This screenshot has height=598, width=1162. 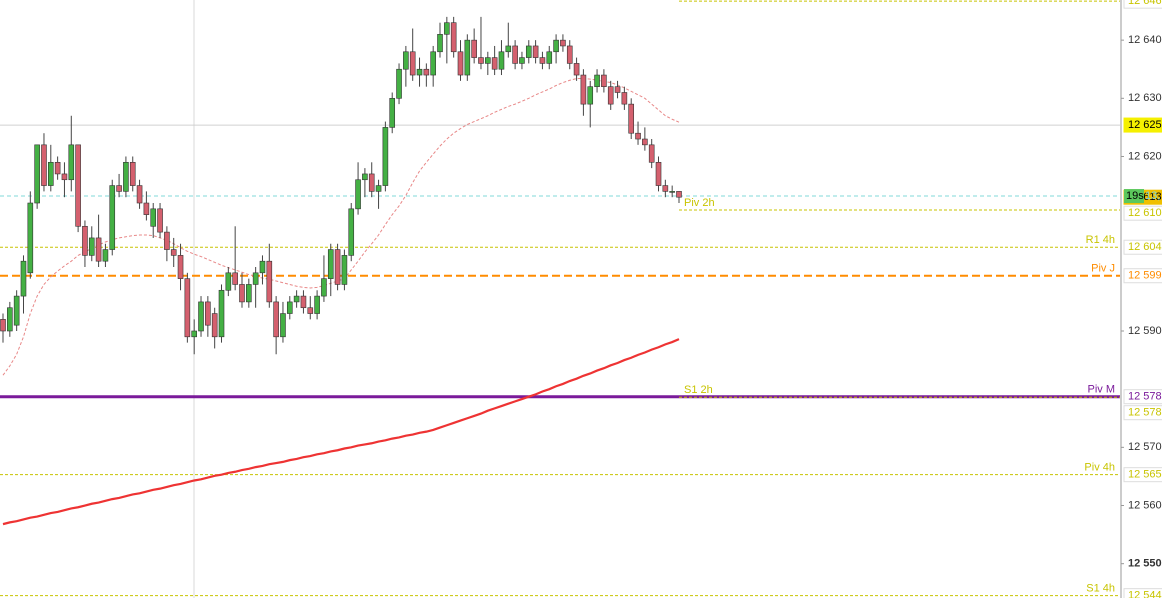 I want to click on y-tick-label: 12 590, so click(x=1145, y=331).